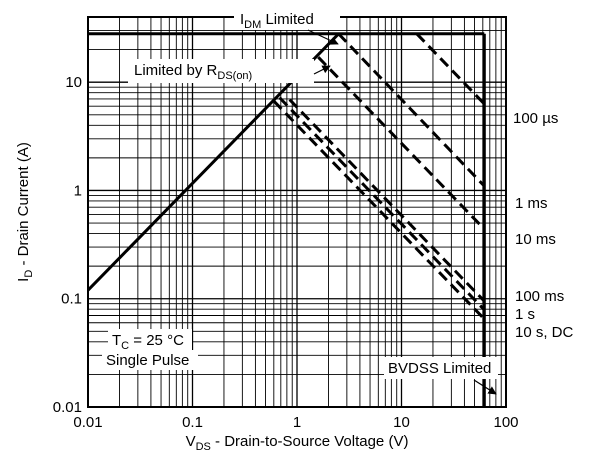 The image size is (592, 462). What do you see at coordinates (485, 387) in the screenshot?
I see `bvdss-arrow` at bounding box center [485, 387].